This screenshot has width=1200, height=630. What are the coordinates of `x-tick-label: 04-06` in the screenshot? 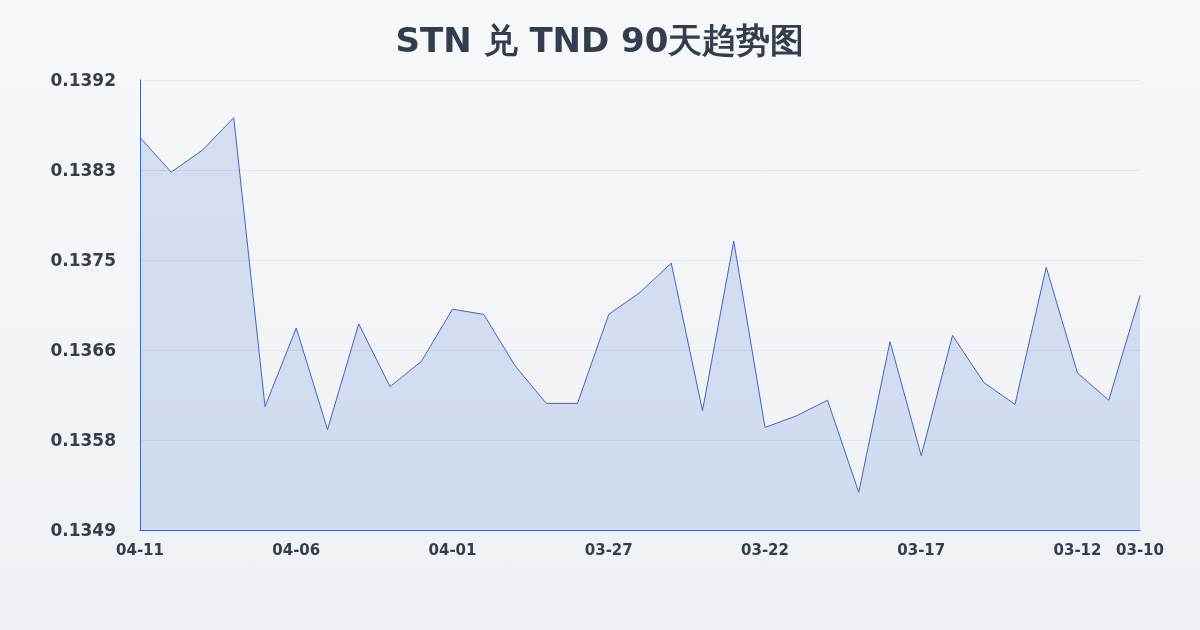 It's located at (296, 549).